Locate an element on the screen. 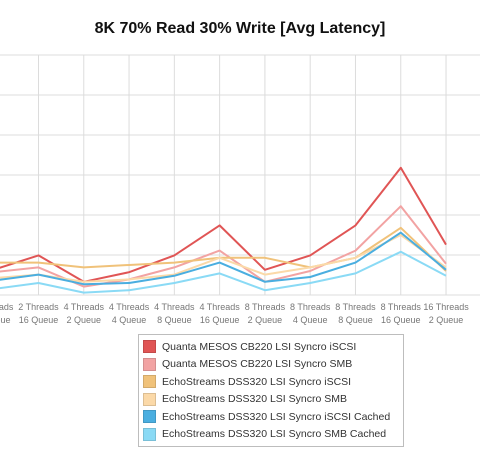 The image size is (480, 474). legend-label: Quanta MESOS CB220 LSI Syncro iSCSI is located at coordinates (259, 346).